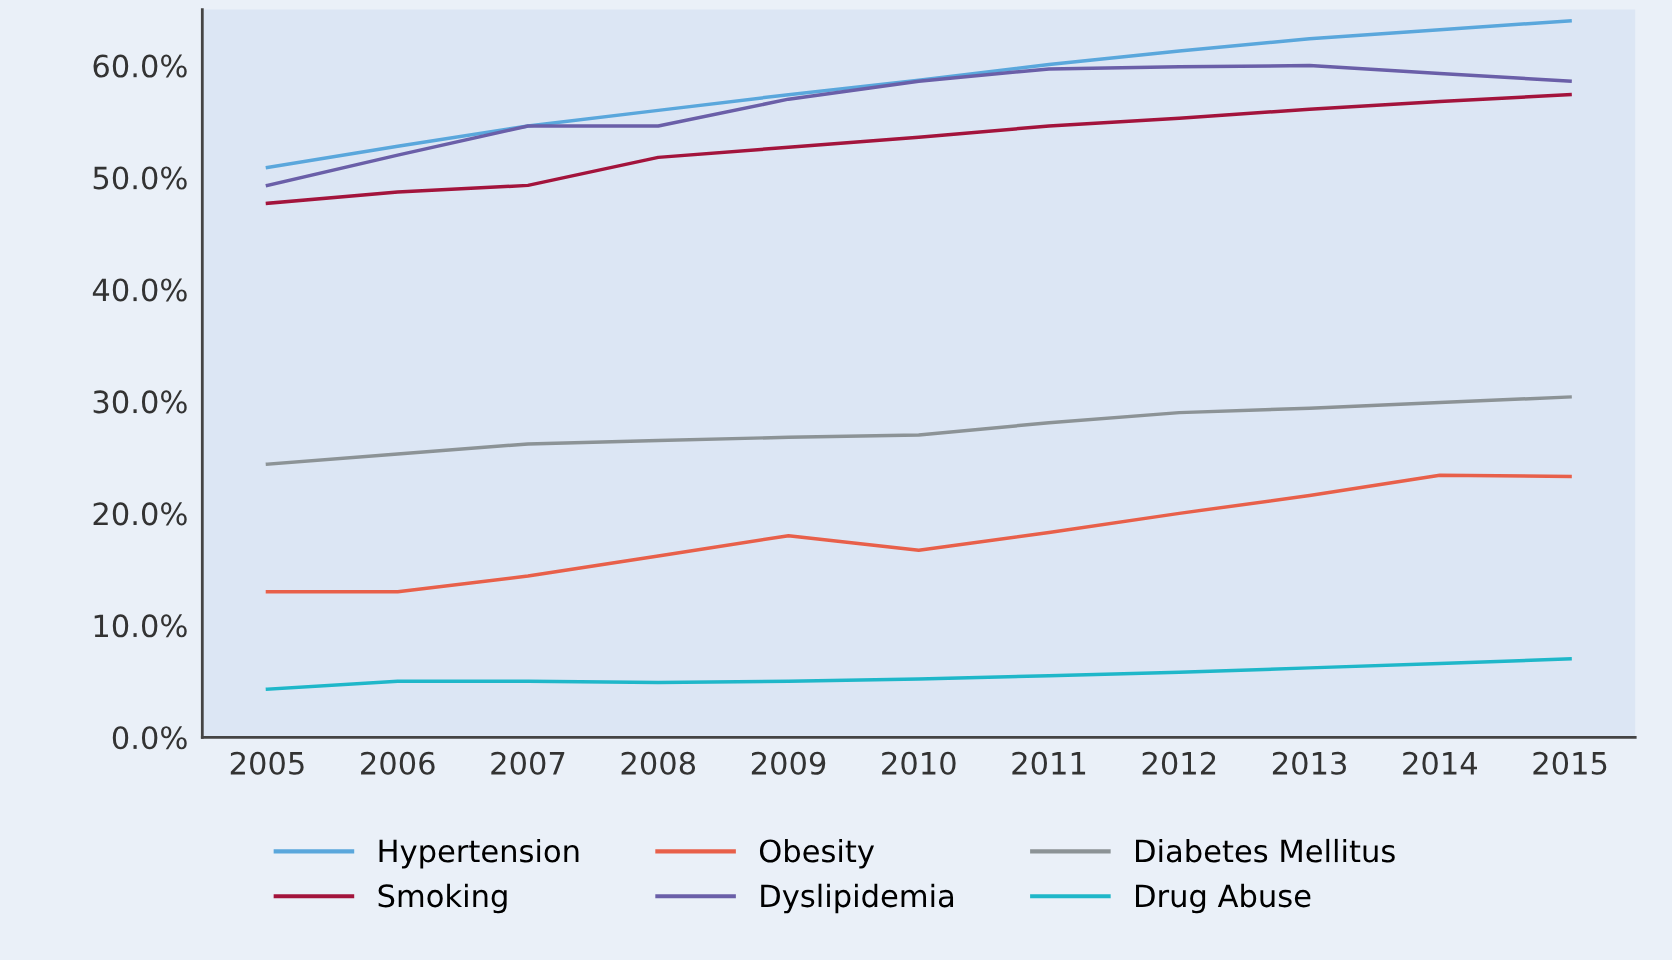 Image resolution: width=1672 pixels, height=960 pixels. Describe the element at coordinates (1309, 763) in the screenshot. I see `x-tick-label: 2013` at that location.